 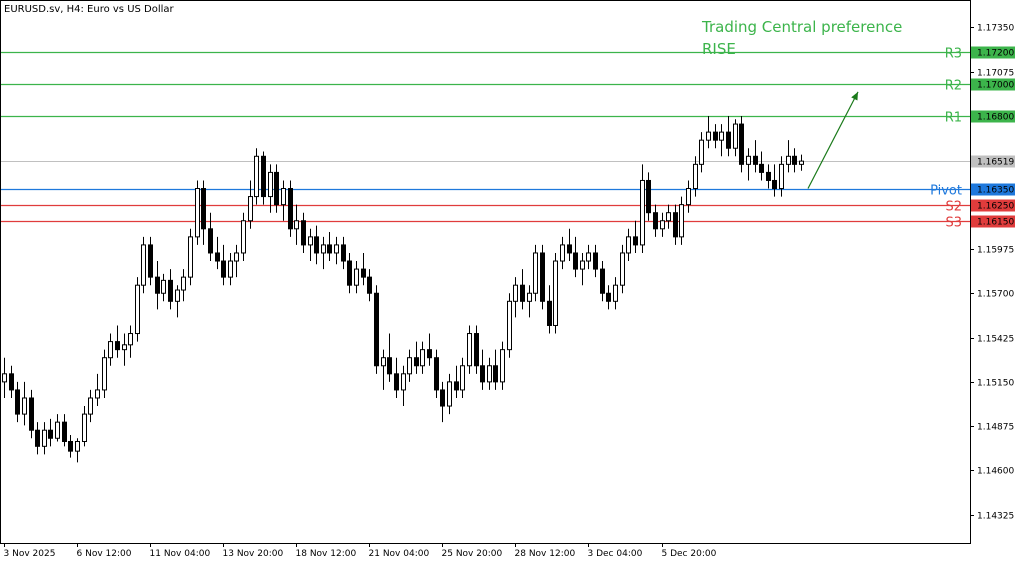 I want to click on level-price-label: 1.16150, so click(x=995, y=223).